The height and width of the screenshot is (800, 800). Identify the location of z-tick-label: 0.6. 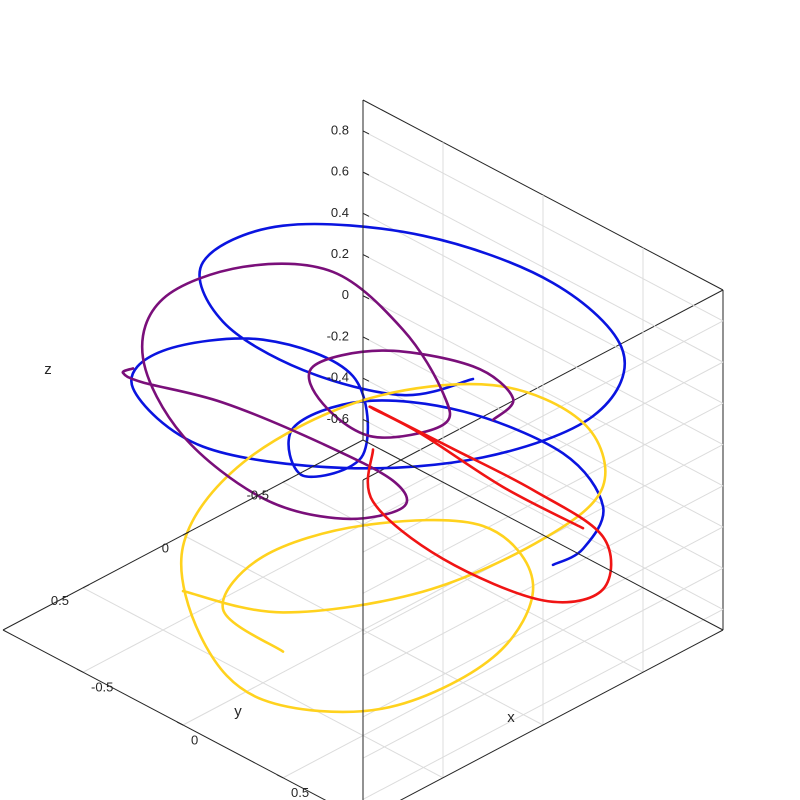
(340, 171).